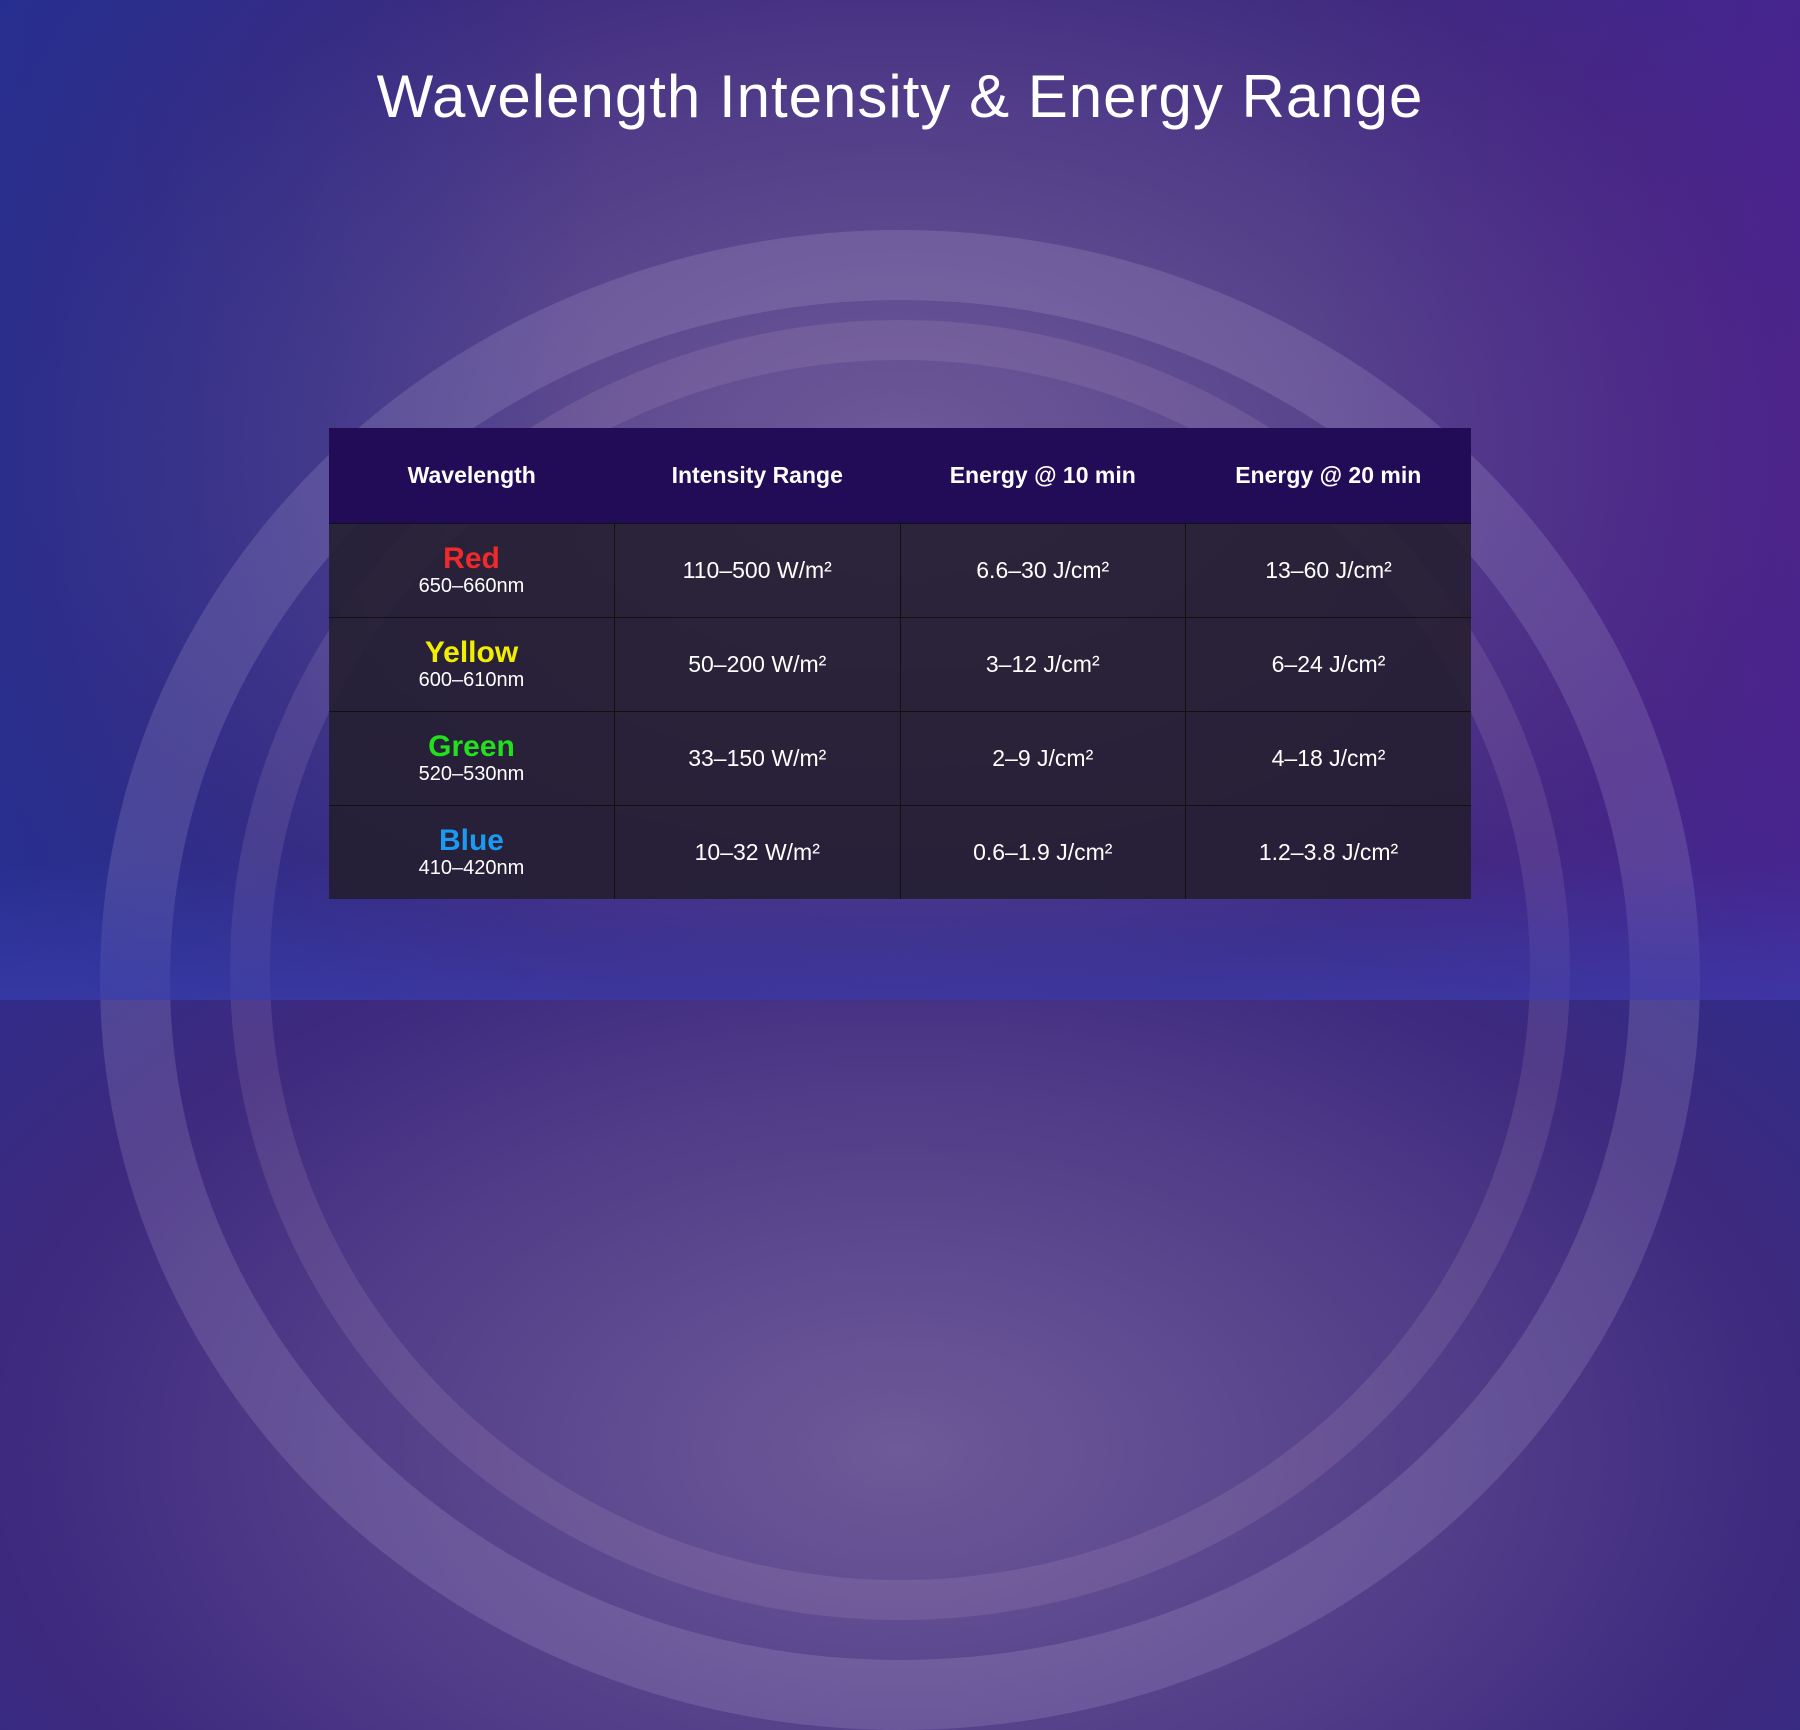 The height and width of the screenshot is (1730, 1800). What do you see at coordinates (900, 96) in the screenshot?
I see `page-title: Wavelength Intensity & Energy Range` at bounding box center [900, 96].